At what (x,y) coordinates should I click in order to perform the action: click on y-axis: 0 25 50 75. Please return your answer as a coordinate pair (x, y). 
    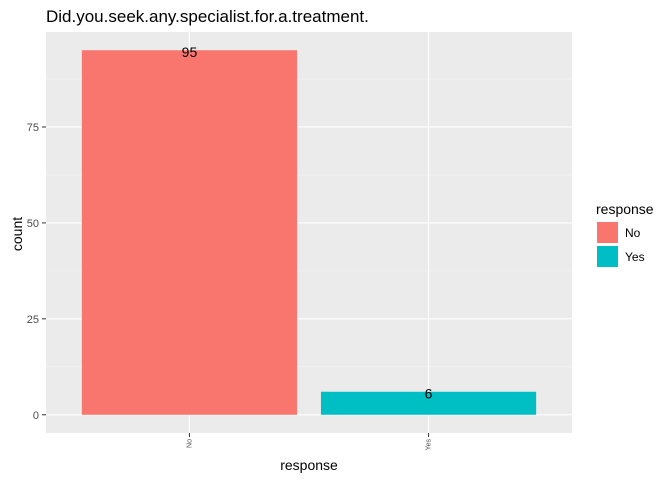
    Looking at the image, I should click on (36, 272).